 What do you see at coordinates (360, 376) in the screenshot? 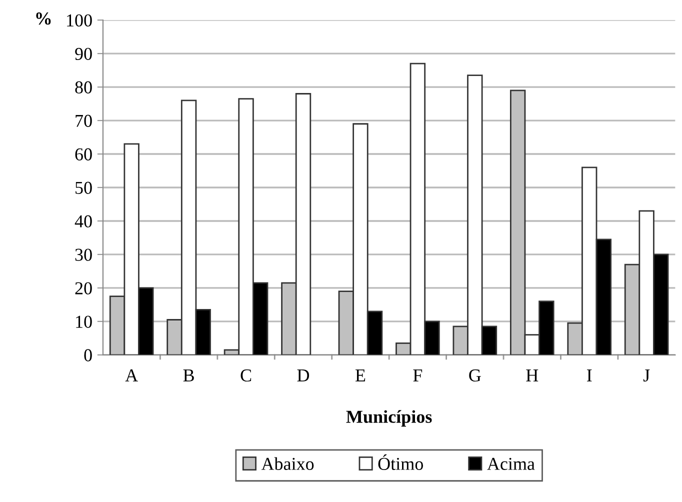
I see `x-tick-label: E` at bounding box center [360, 376].